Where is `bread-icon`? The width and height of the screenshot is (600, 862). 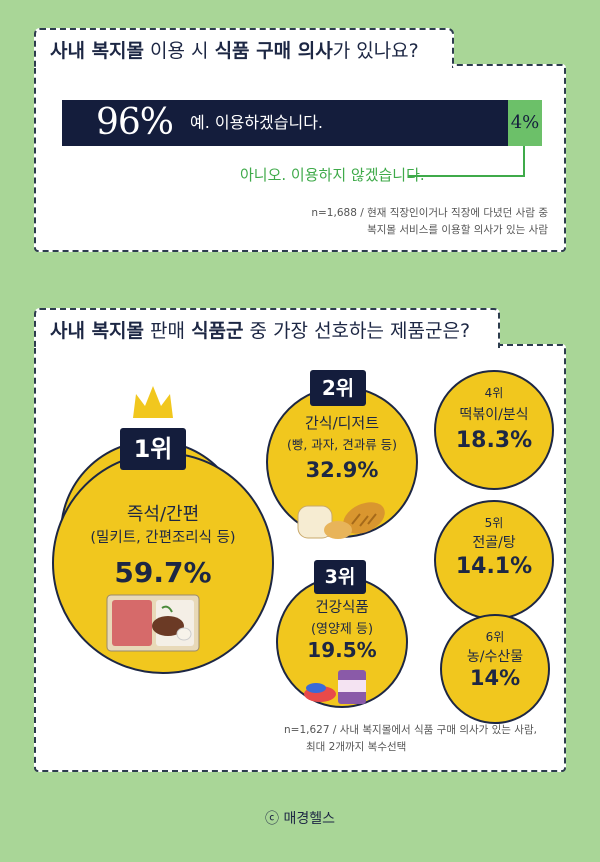
bread-icon is located at coordinates (341, 520).